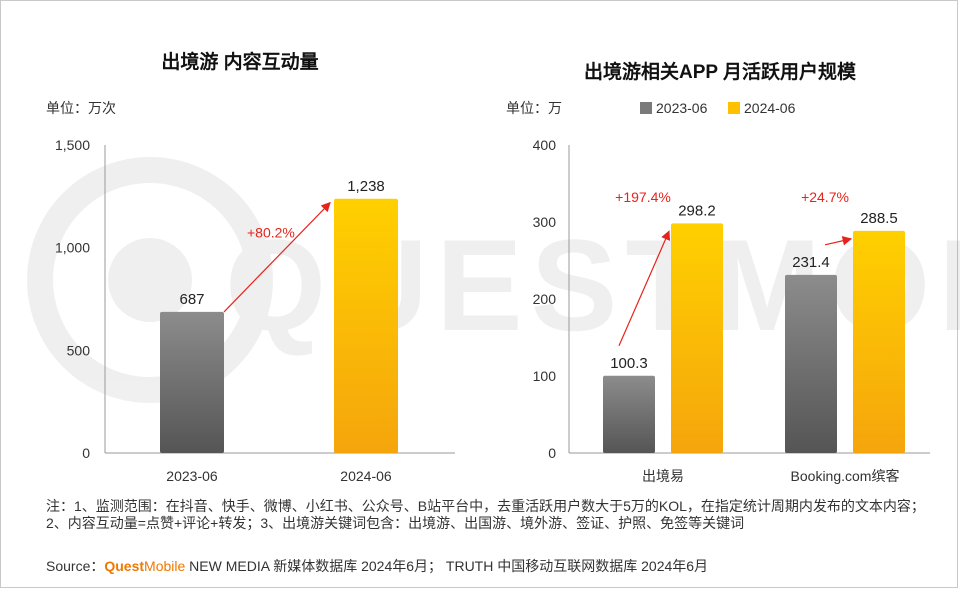 Image resolution: width=960 pixels, height=590 pixels. I want to click on chart-2-data-label: 231.4, so click(811, 262).